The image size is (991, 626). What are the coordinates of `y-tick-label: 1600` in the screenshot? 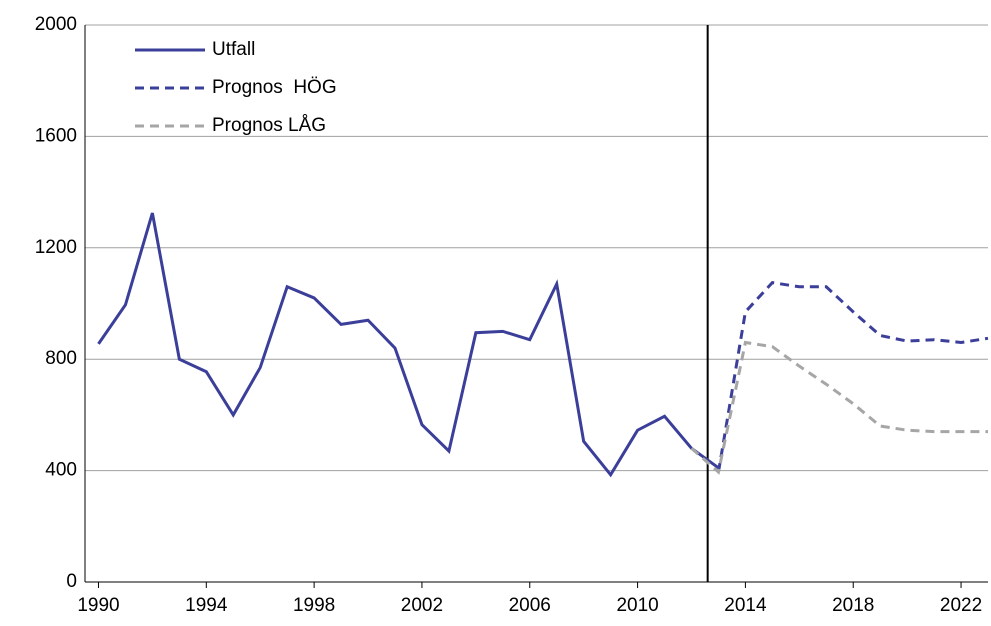 It's located at (56, 135).